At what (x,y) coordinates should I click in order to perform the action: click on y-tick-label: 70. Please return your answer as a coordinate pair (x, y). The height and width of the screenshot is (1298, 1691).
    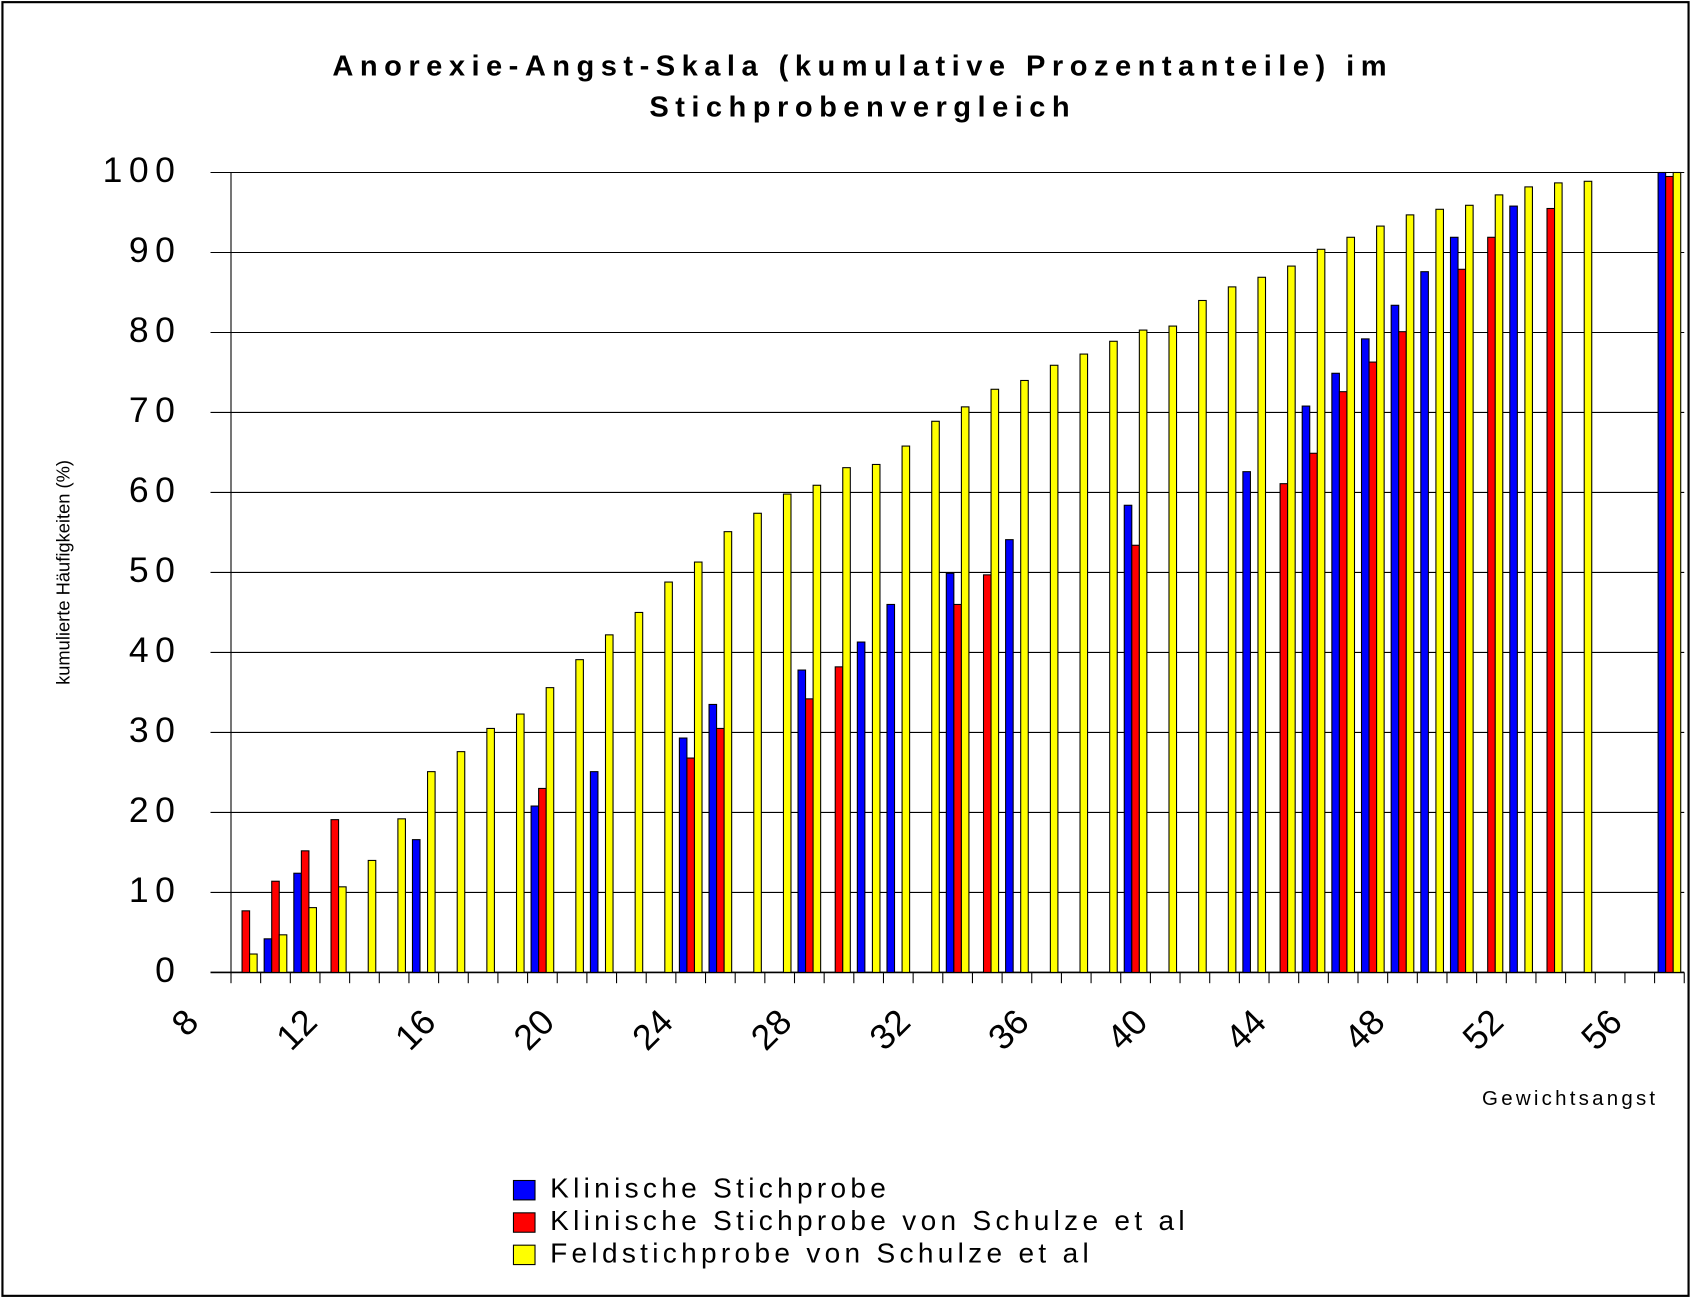
    Looking at the image, I should click on (155, 410).